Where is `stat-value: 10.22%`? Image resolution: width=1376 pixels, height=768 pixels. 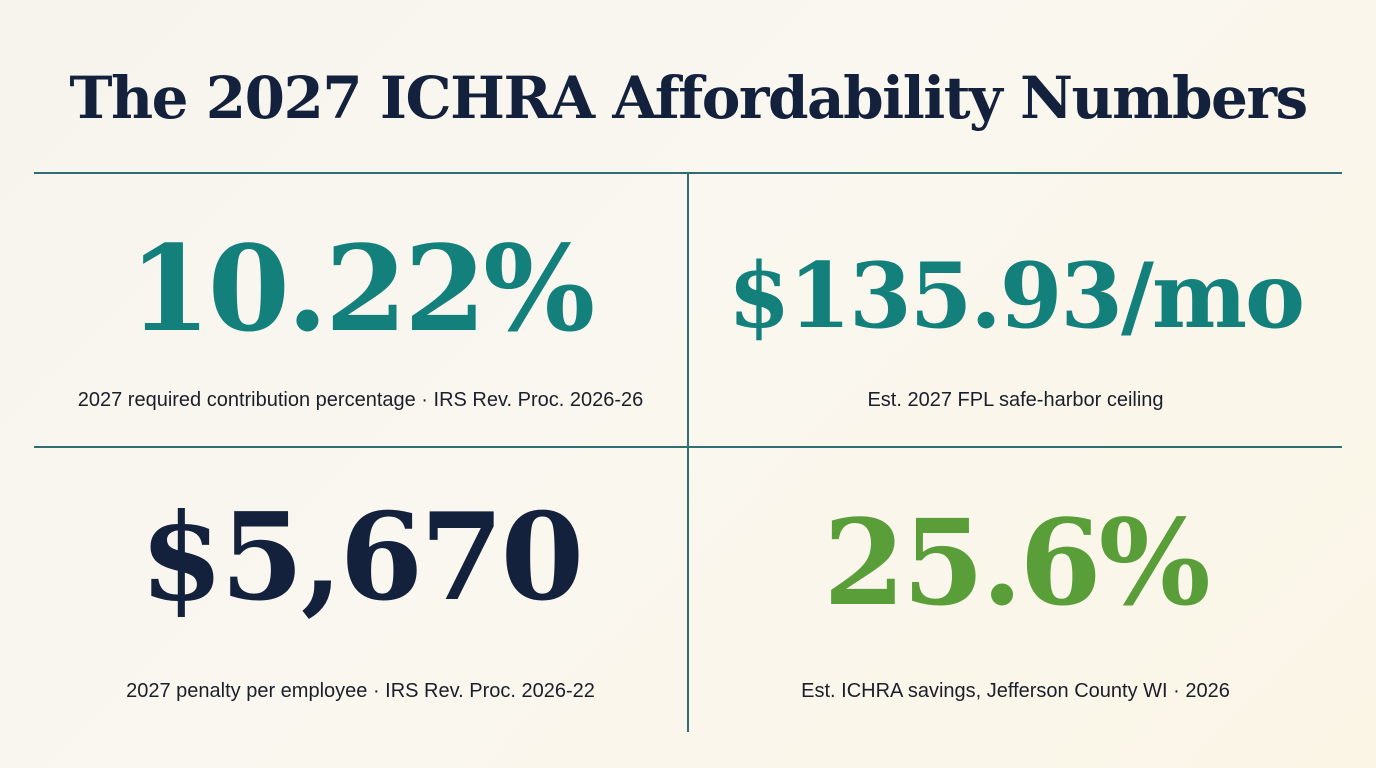
stat-value: 10.22% is located at coordinates (362, 288).